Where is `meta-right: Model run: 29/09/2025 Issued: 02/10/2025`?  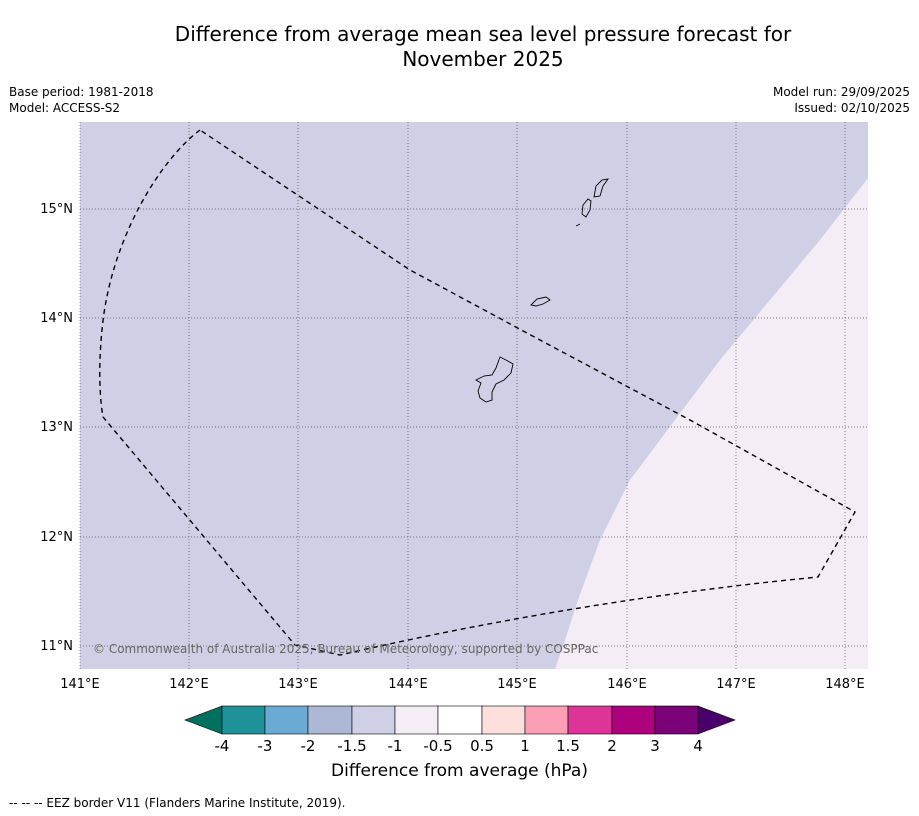
meta-right: Model run: 29/09/2025 Issued: 02/10/2025 is located at coordinates (841, 100).